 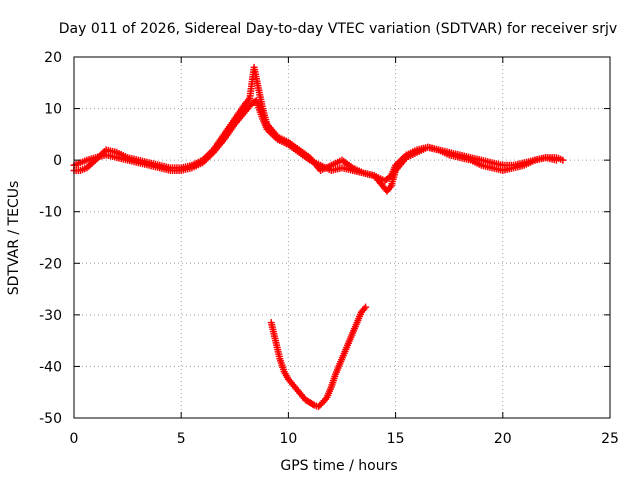 What do you see at coordinates (338, 466) in the screenshot?
I see `x-axis-label: GPS time / hours` at bounding box center [338, 466].